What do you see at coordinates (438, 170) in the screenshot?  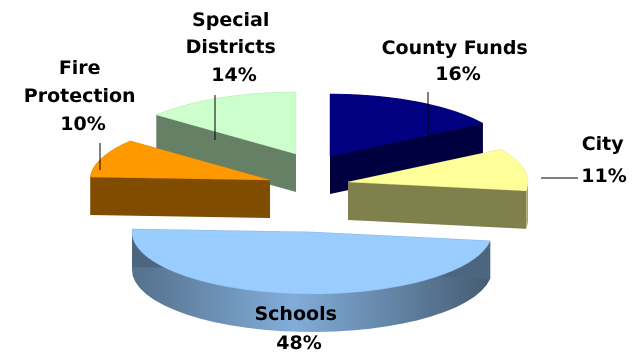 I see `slice-top-city` at bounding box center [438, 170].